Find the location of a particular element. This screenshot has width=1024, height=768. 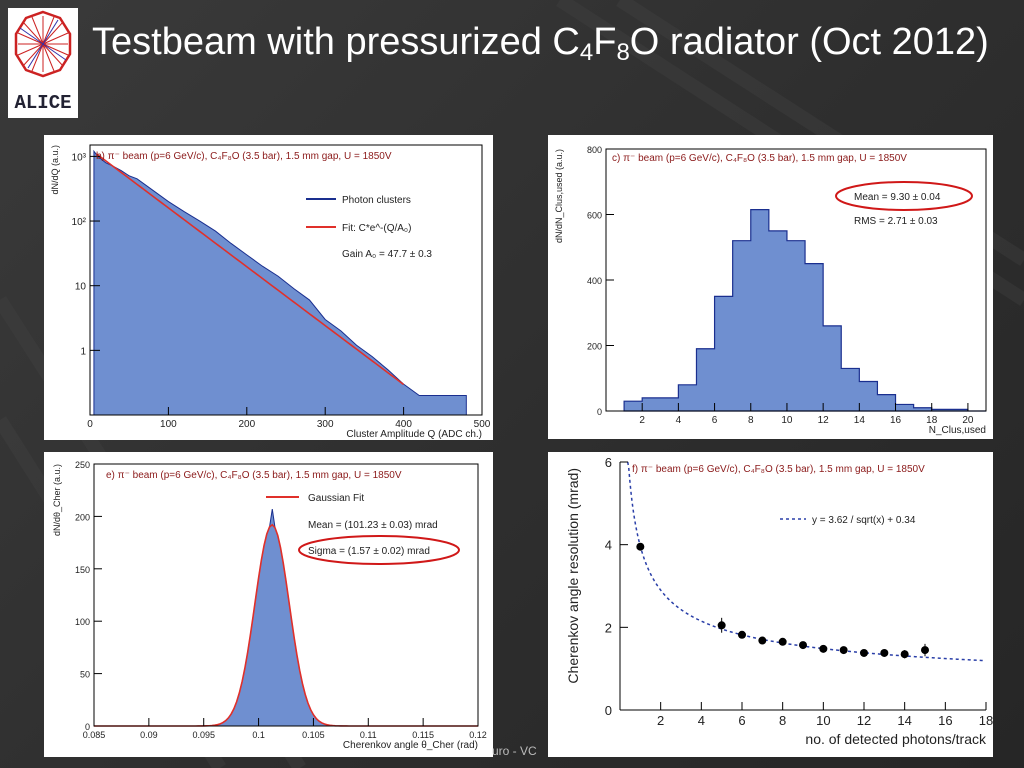

x-axis-label: no. of detected photons/track is located at coordinates (896, 739).